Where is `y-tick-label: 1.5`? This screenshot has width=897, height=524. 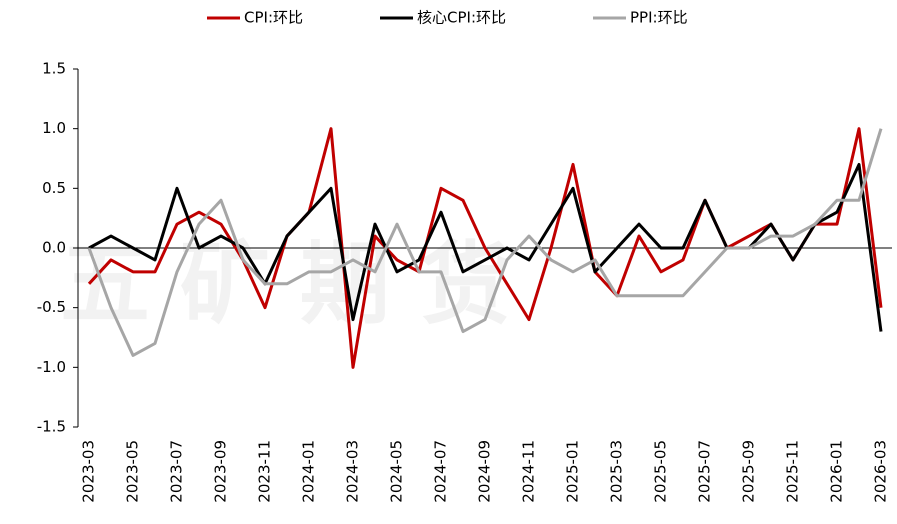
y-tick-label: 1.5 is located at coordinates (54, 69).